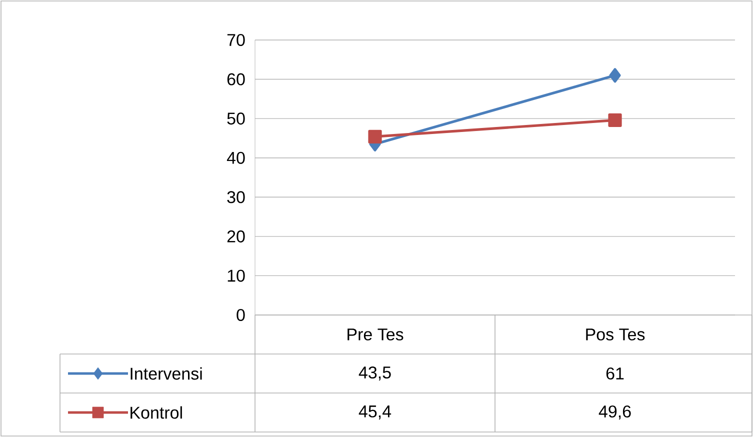 The height and width of the screenshot is (437, 755). Describe the element at coordinates (374, 373) in the screenshot. I see `data-label: 43,5` at that location.